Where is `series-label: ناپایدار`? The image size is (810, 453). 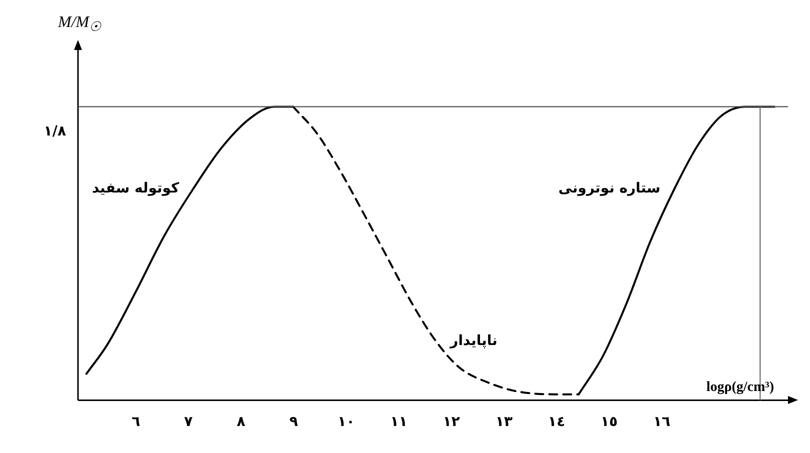 series-label: ناپایدار is located at coordinates (473, 341).